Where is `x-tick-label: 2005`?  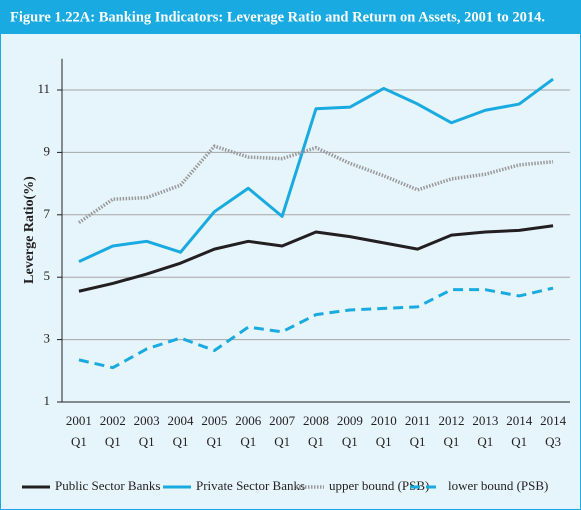 x-tick-label: 2005 is located at coordinates (214, 420).